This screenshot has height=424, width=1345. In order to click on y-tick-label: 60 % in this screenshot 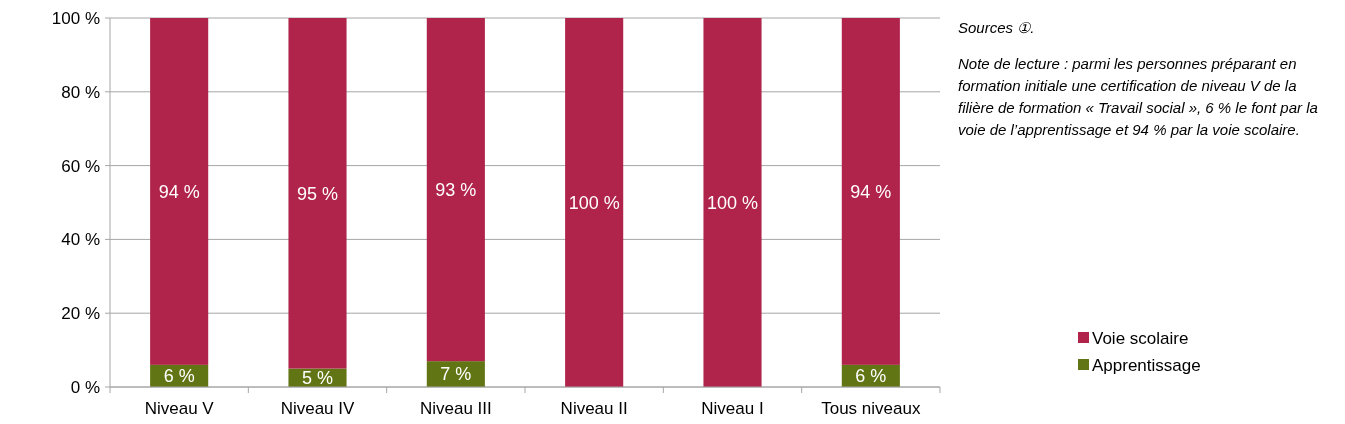, I will do `click(80, 166)`.